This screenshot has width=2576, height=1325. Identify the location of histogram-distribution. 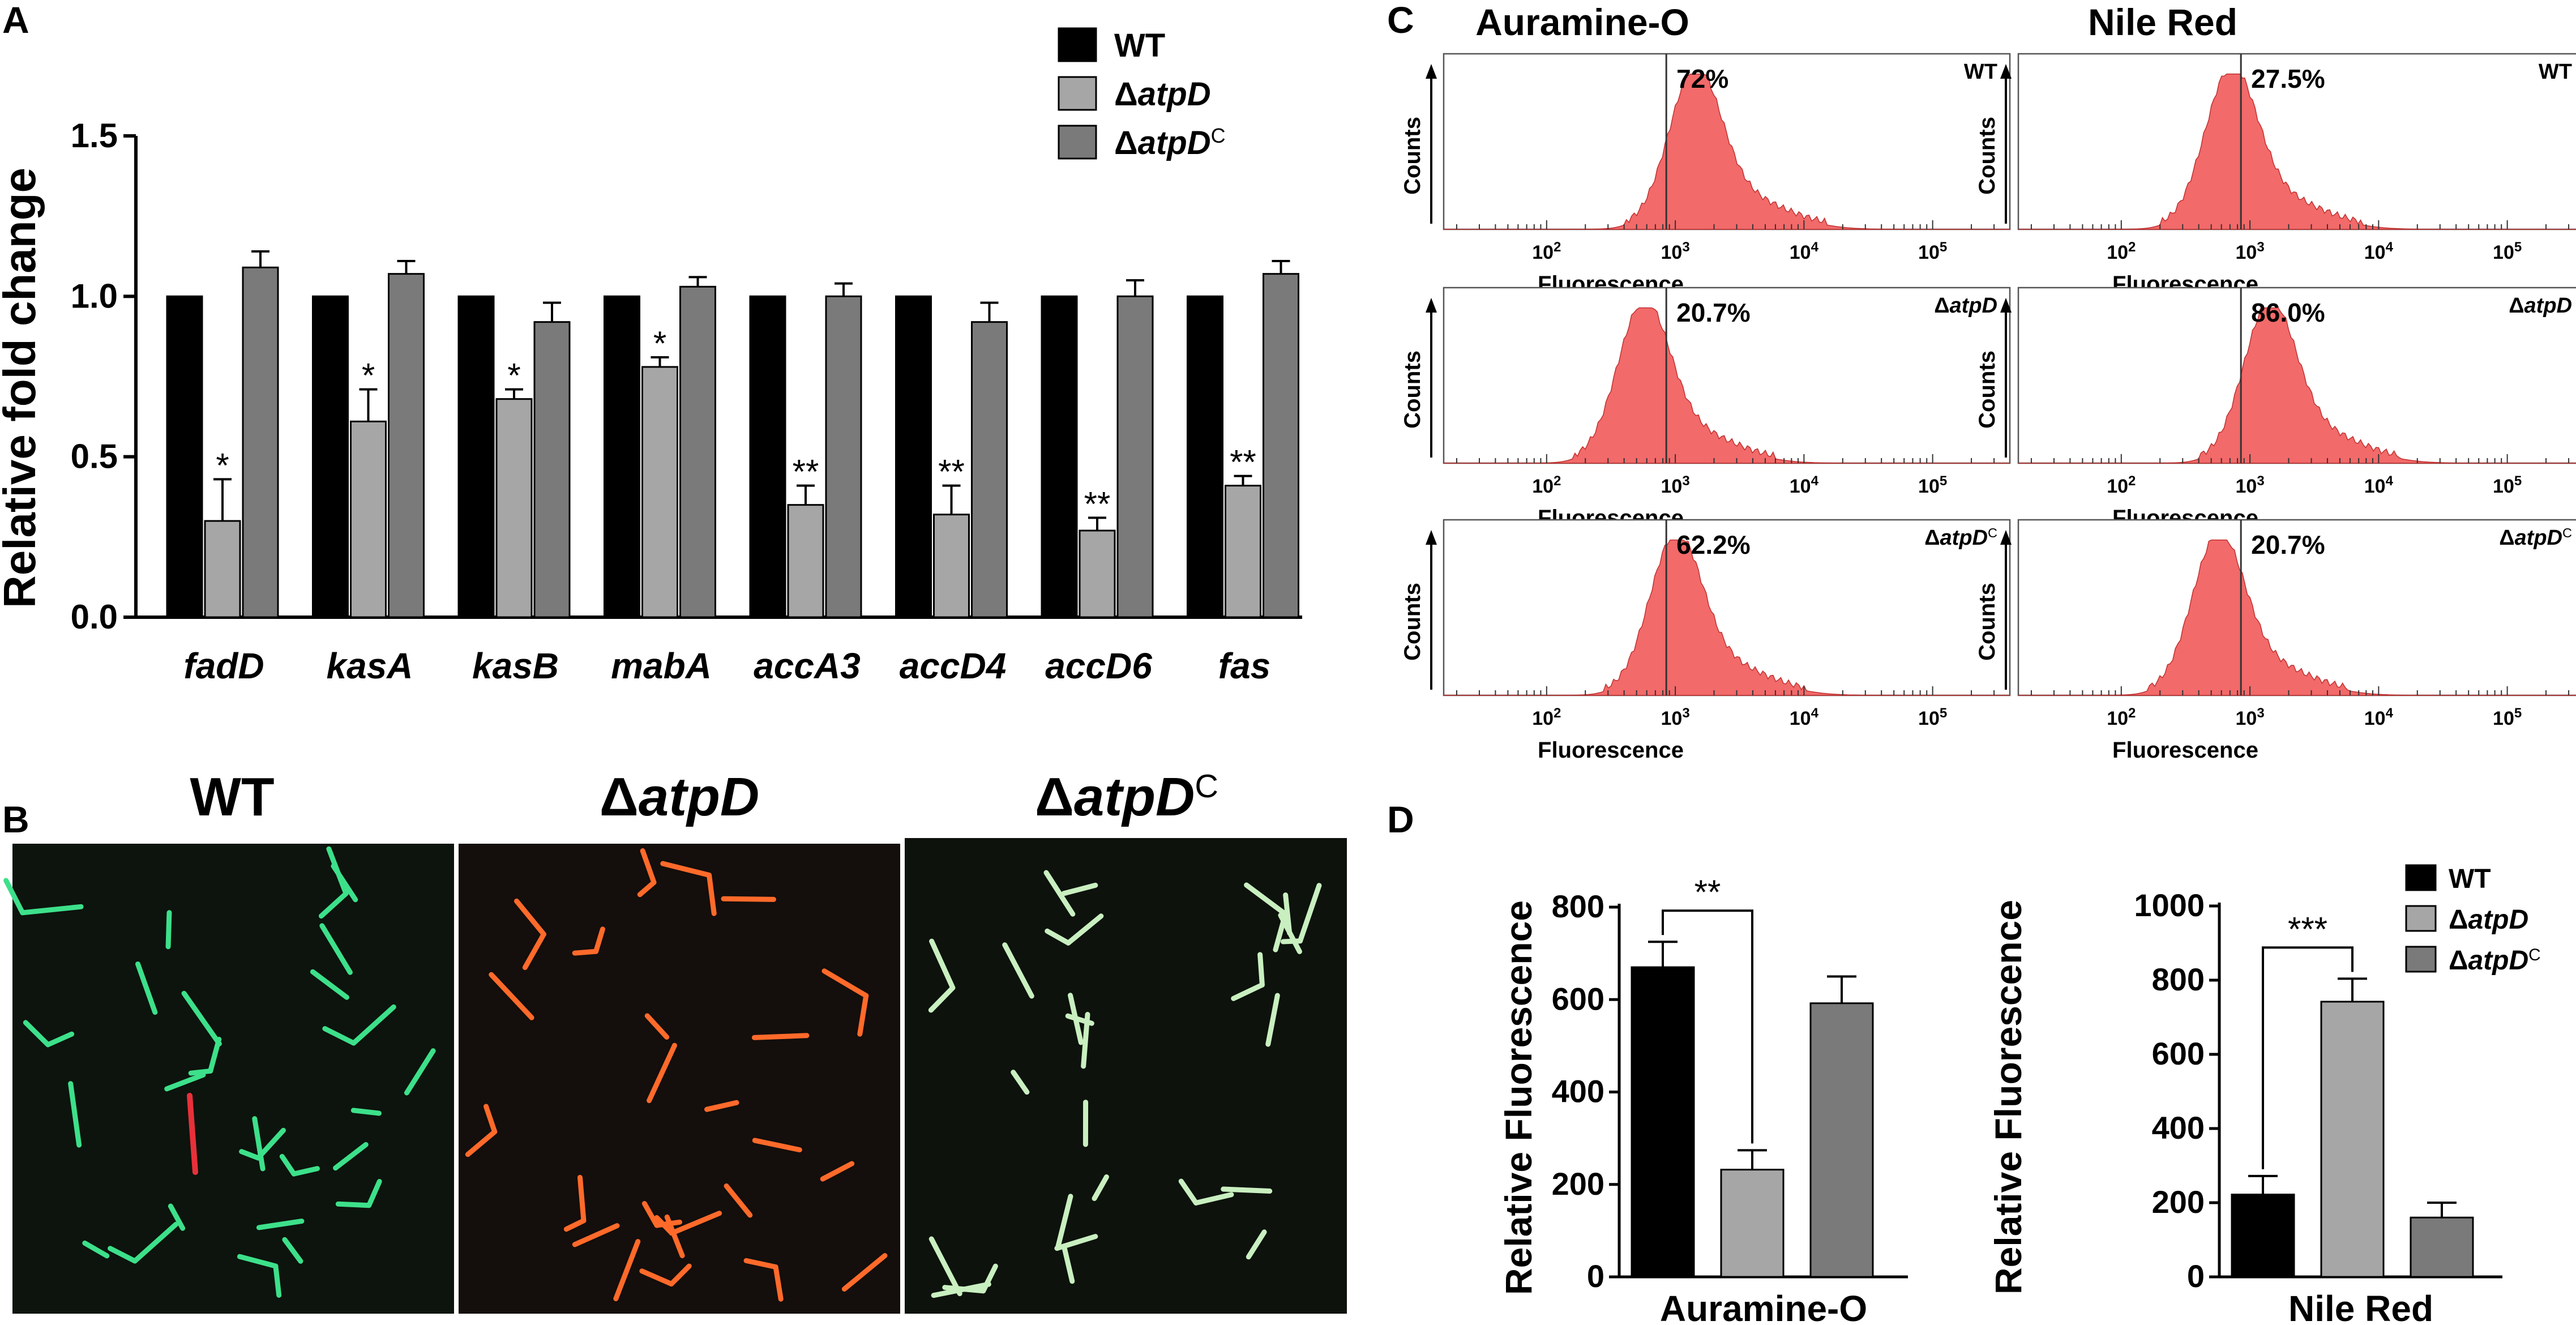
(1727, 151).